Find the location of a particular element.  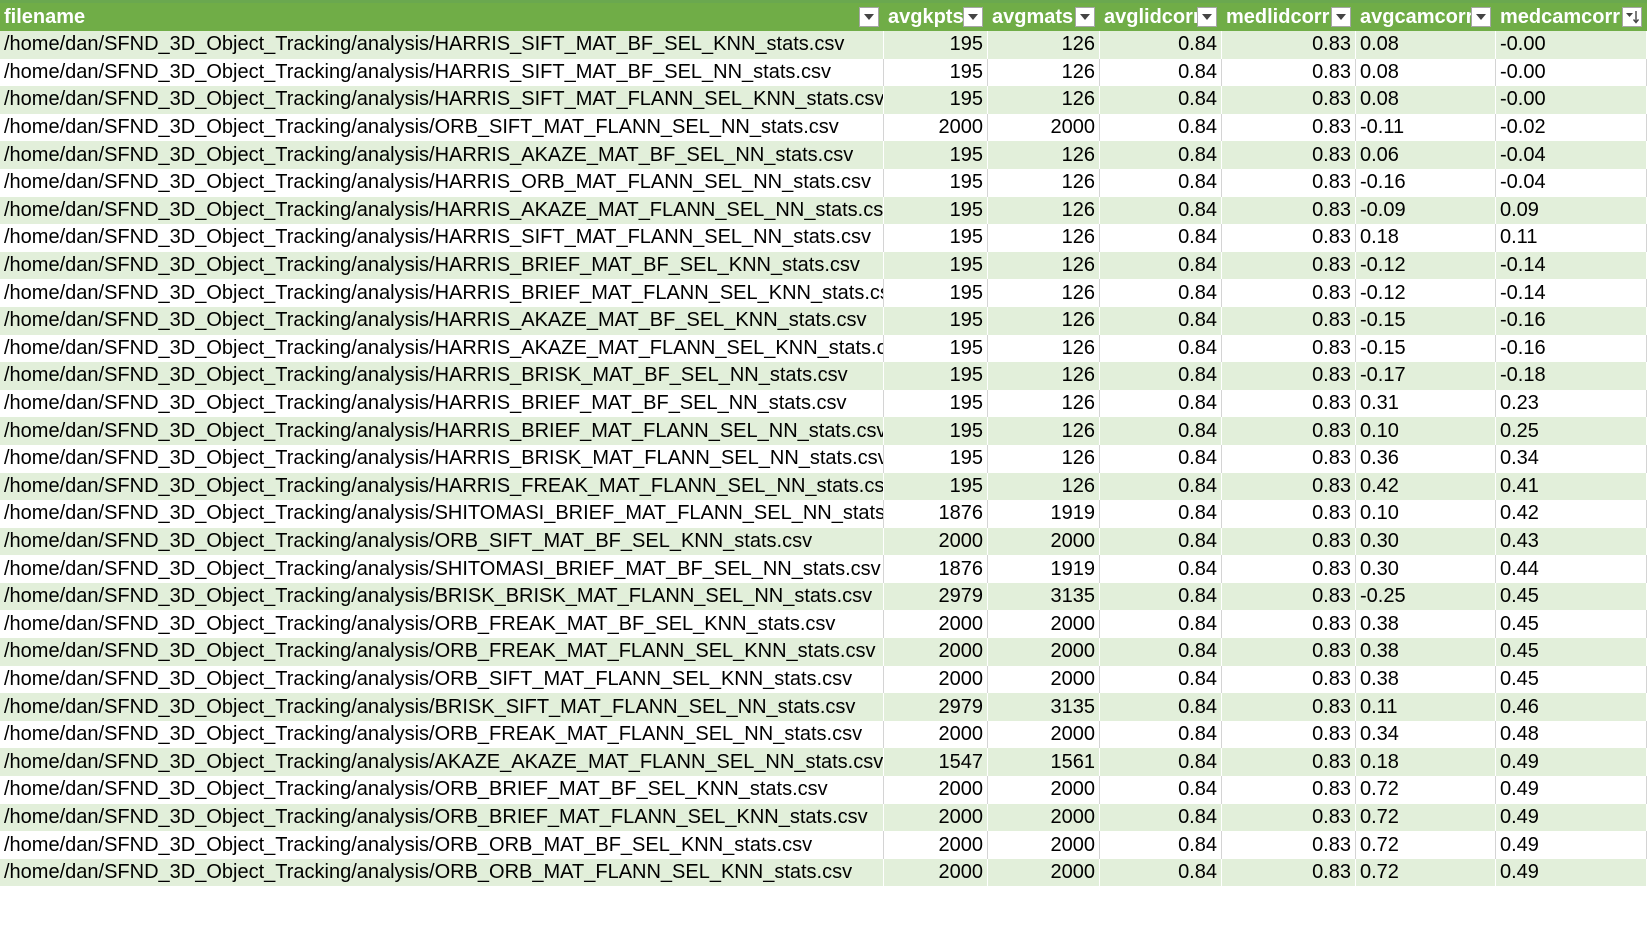

cell-medcamcorr: 0.45 is located at coordinates (1571, 679).